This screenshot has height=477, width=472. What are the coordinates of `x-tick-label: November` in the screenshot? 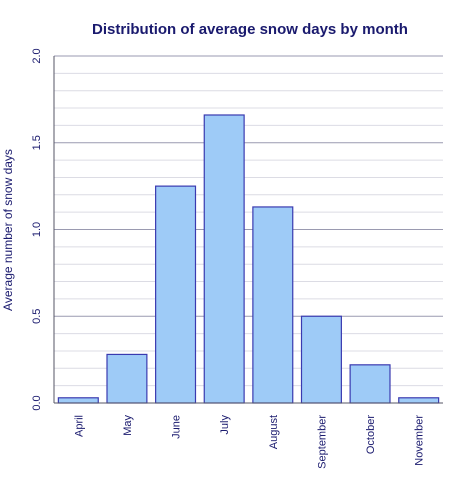 It's located at (420, 440).